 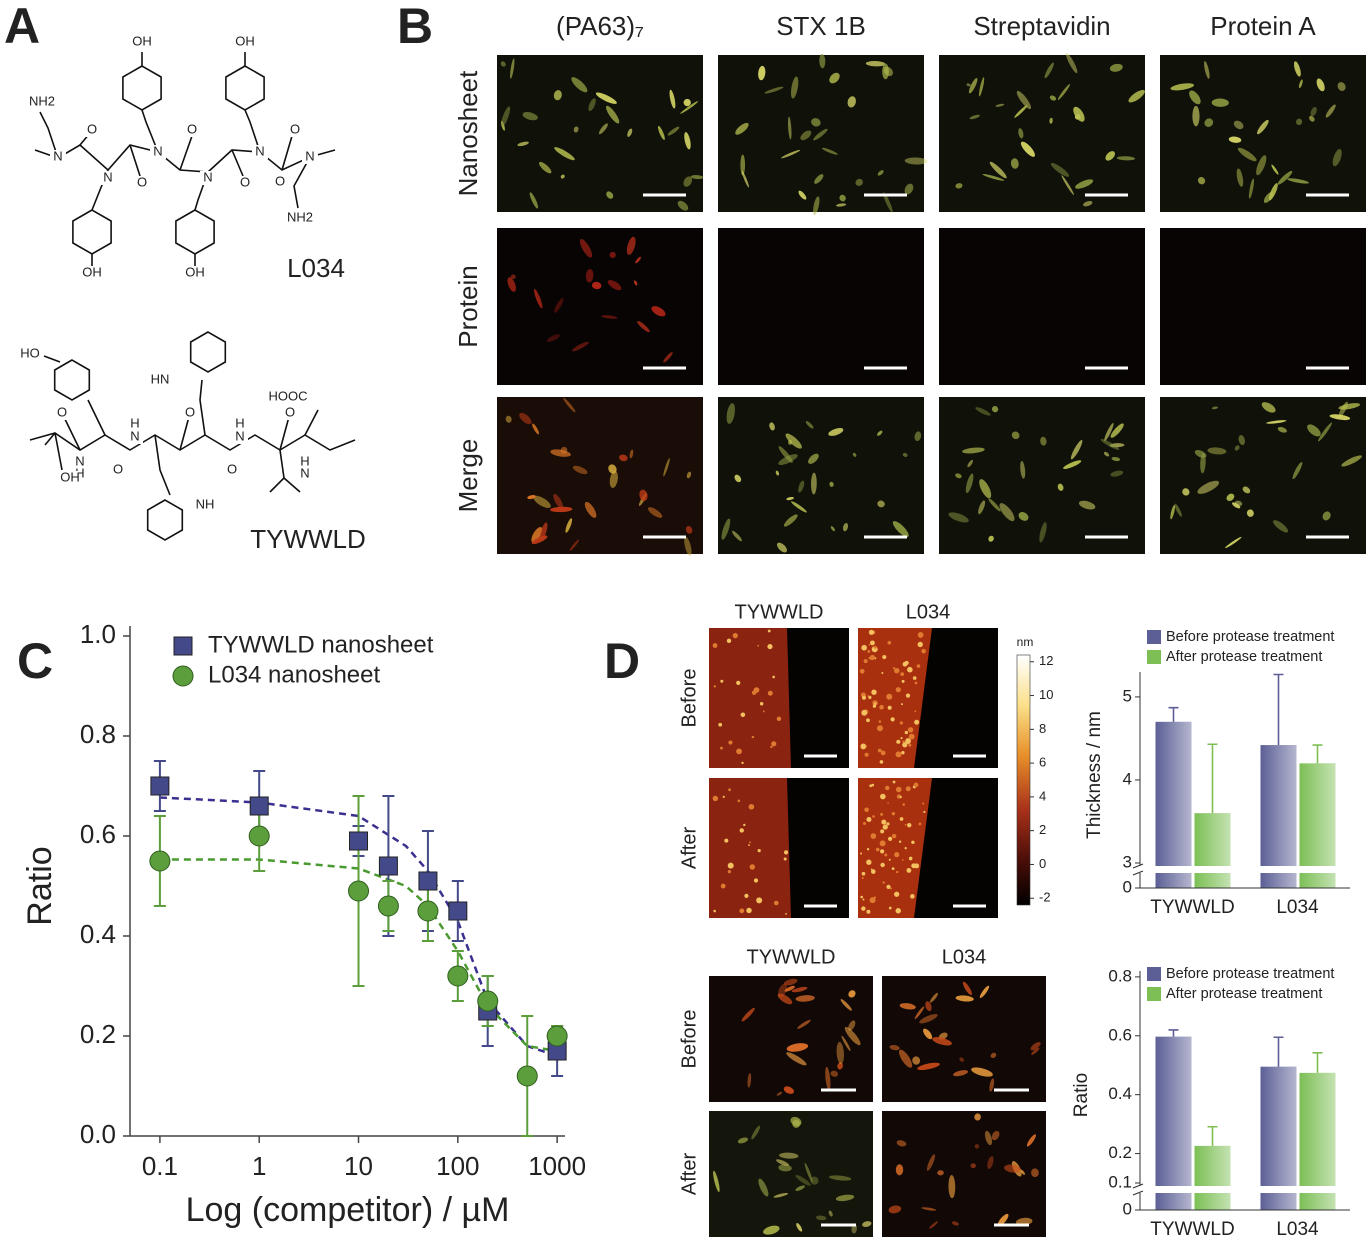 I want to click on afm-sheet, so click(x=895, y=698).